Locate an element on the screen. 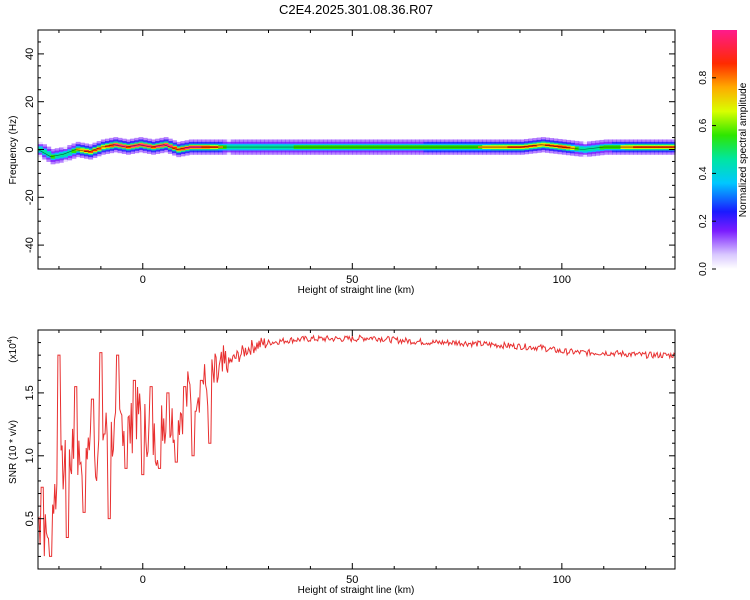  y-tick-label: 0 is located at coordinates (30, 149).